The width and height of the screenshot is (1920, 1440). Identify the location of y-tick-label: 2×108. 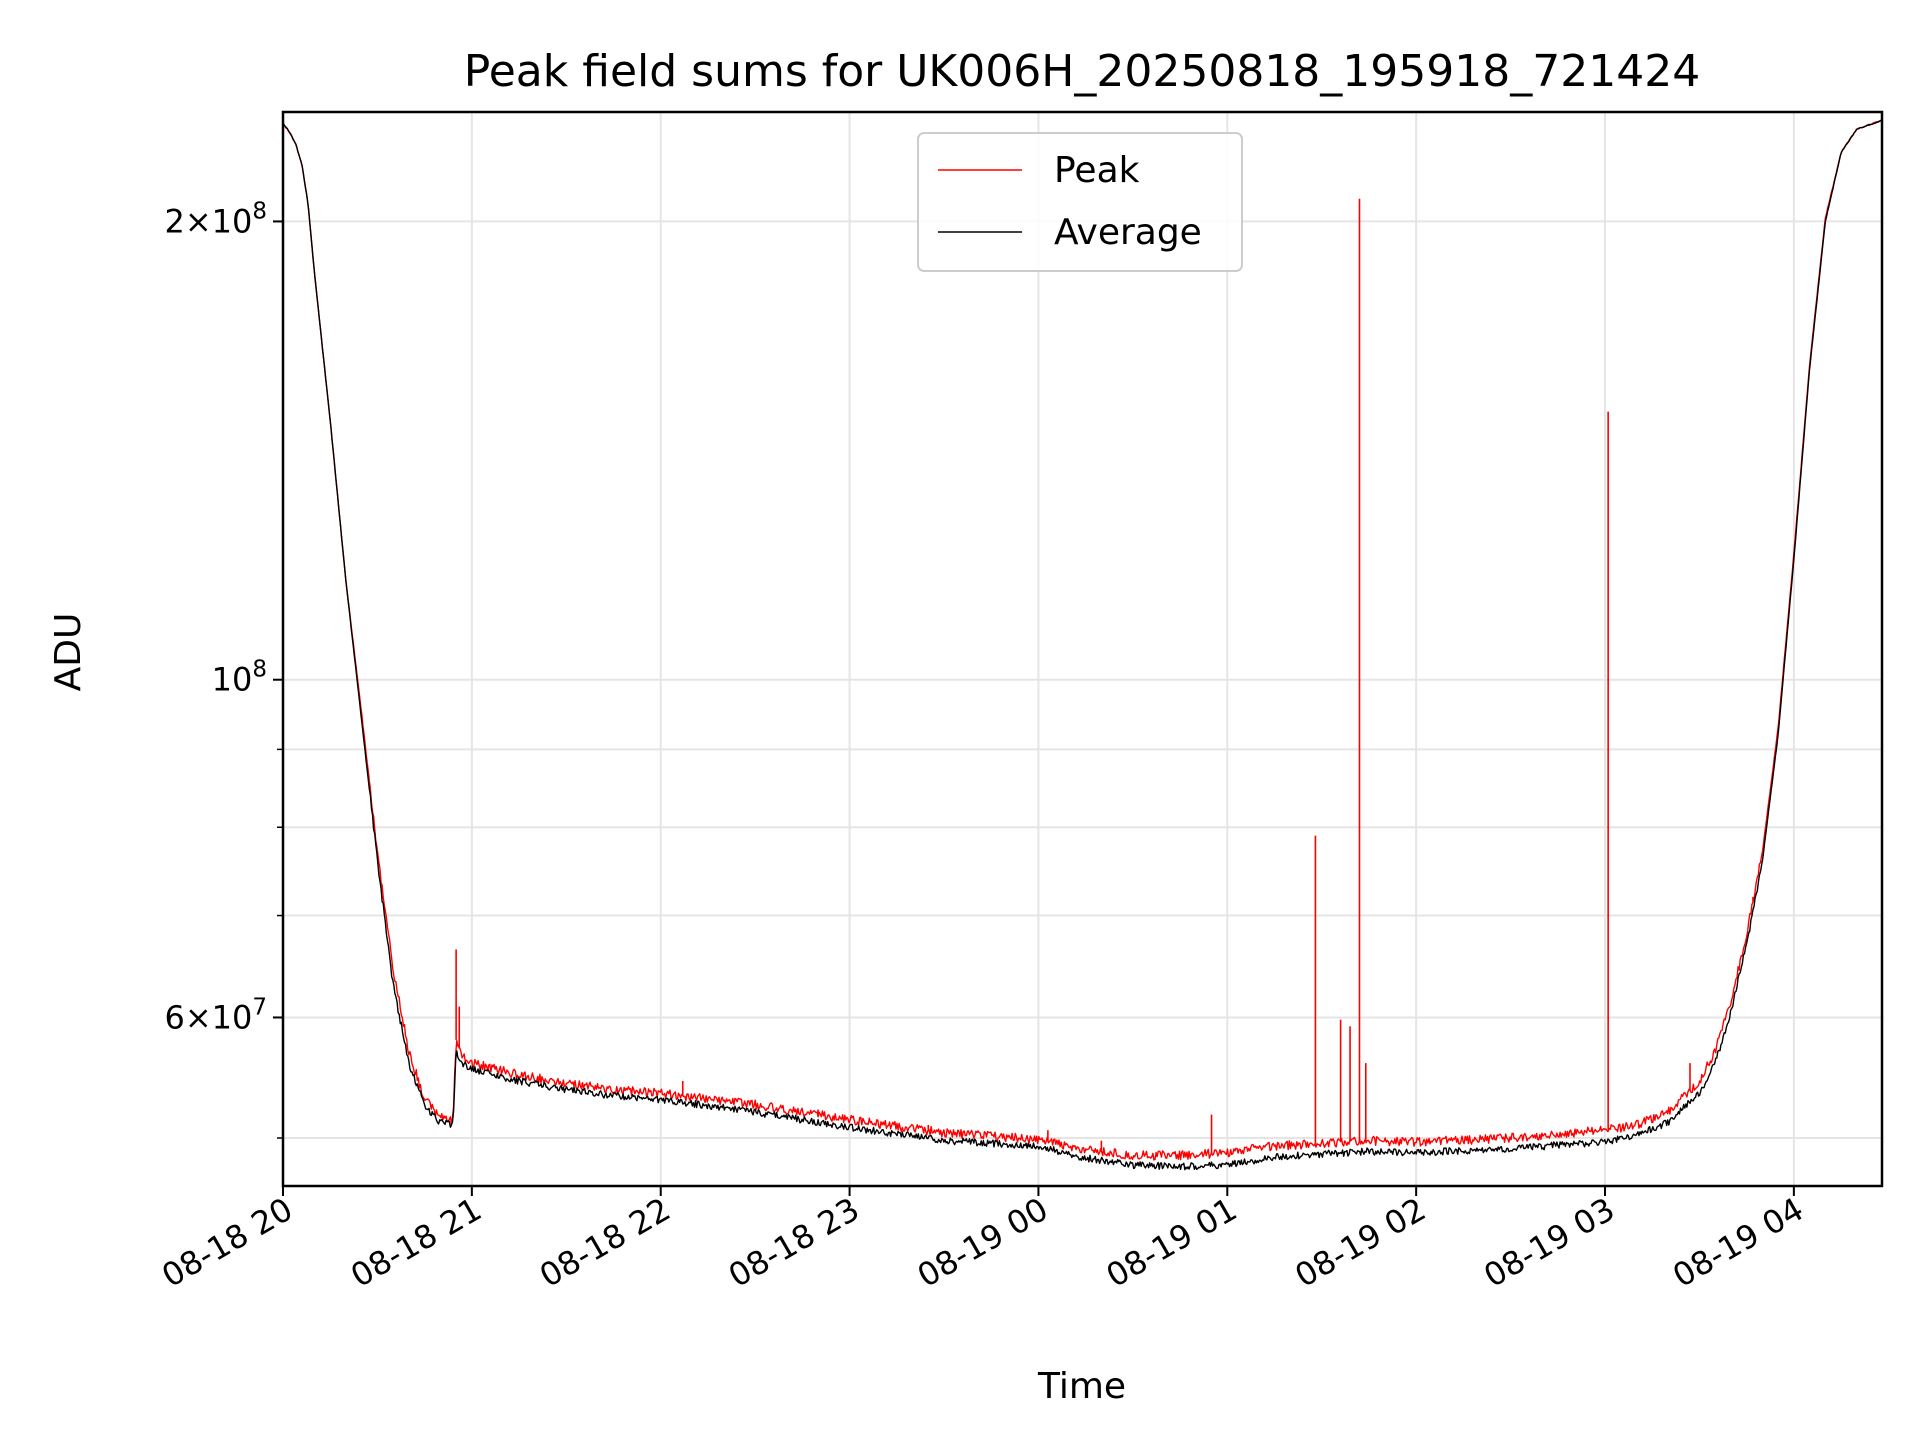
(215, 219).